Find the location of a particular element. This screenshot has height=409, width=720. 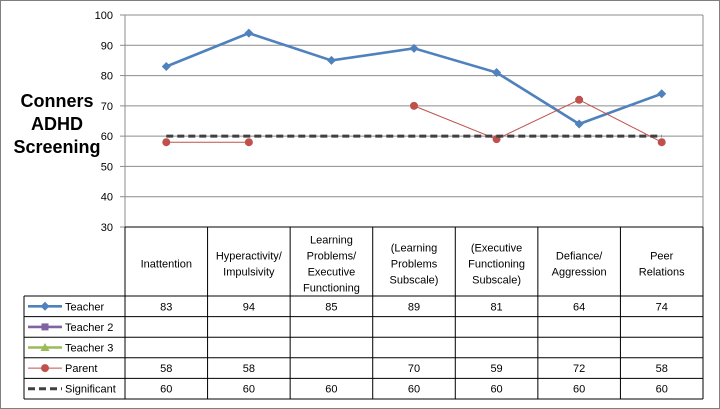

y-tick-label-90: 90 is located at coordinates (107, 46).